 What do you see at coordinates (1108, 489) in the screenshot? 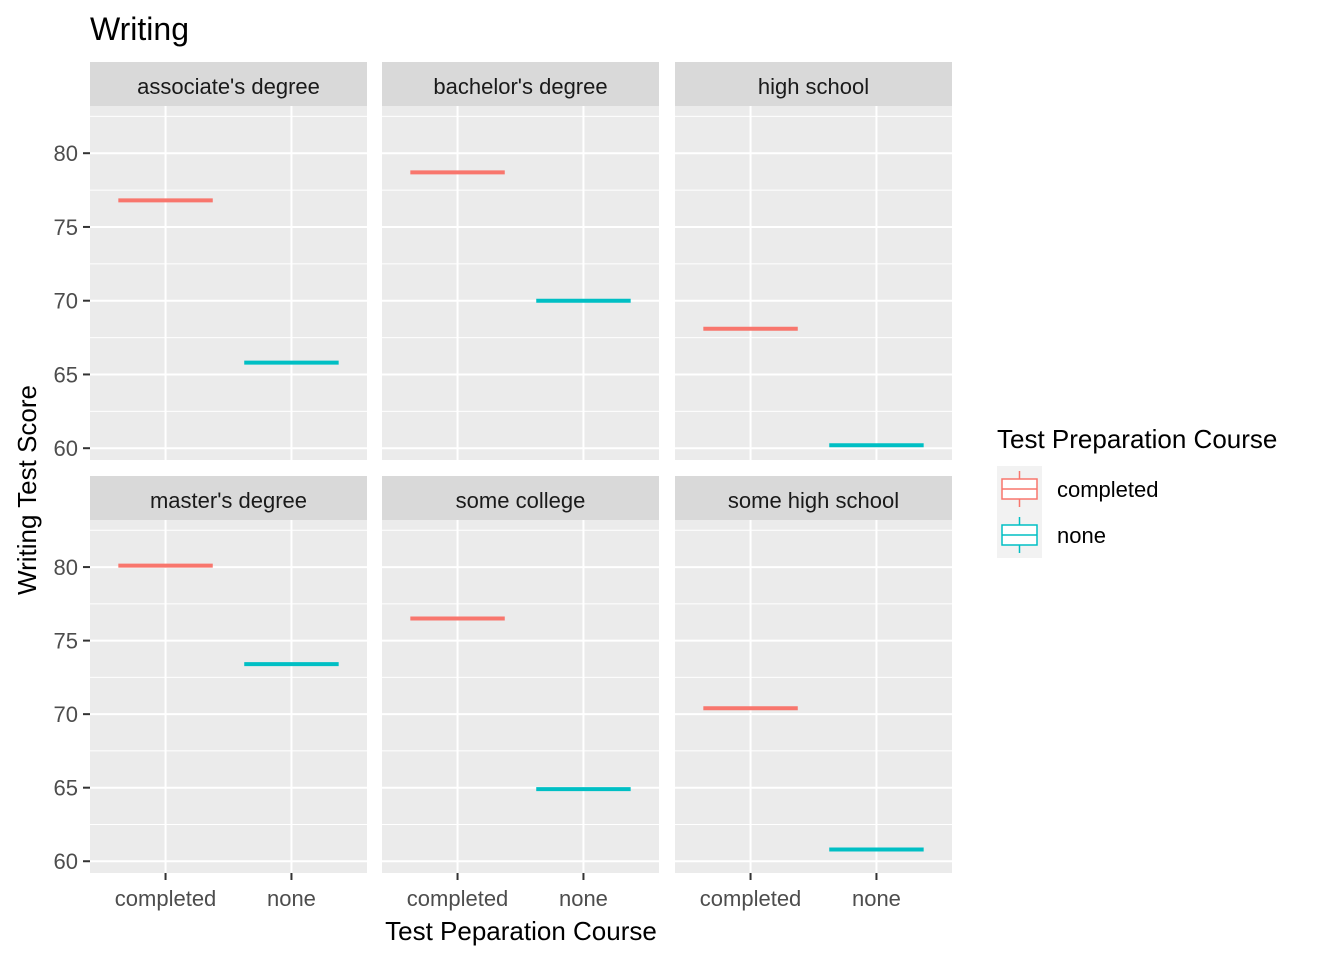
I see `legend-label: completed` at bounding box center [1108, 489].